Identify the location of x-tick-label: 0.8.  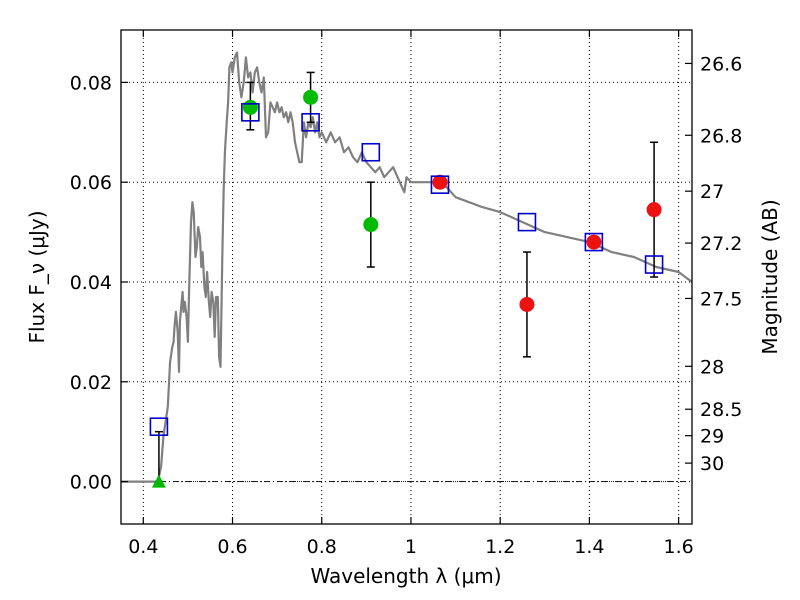
(322, 547).